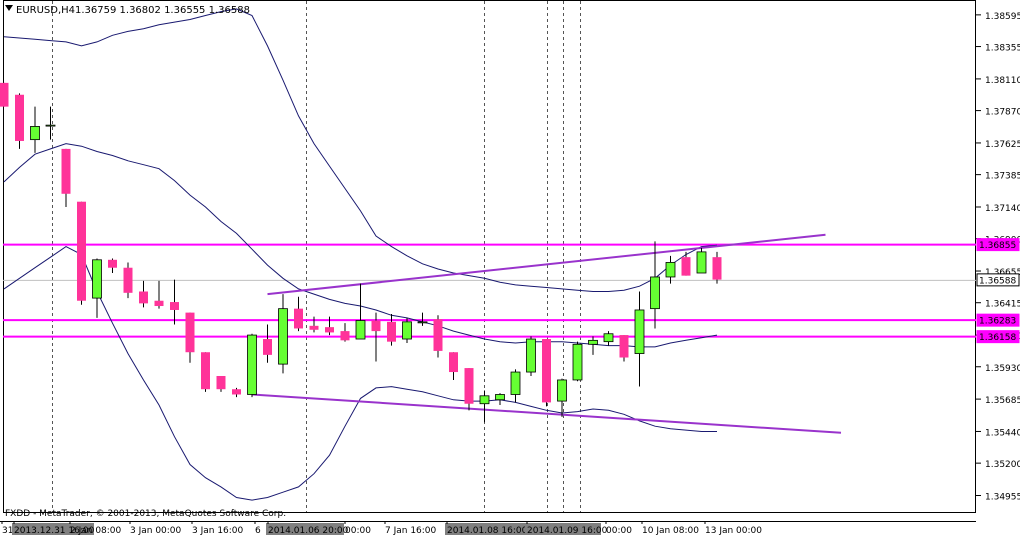  What do you see at coordinates (96, 531) in the screenshot?
I see `time-tick-label: 2 Jan 08:00` at bounding box center [96, 531].